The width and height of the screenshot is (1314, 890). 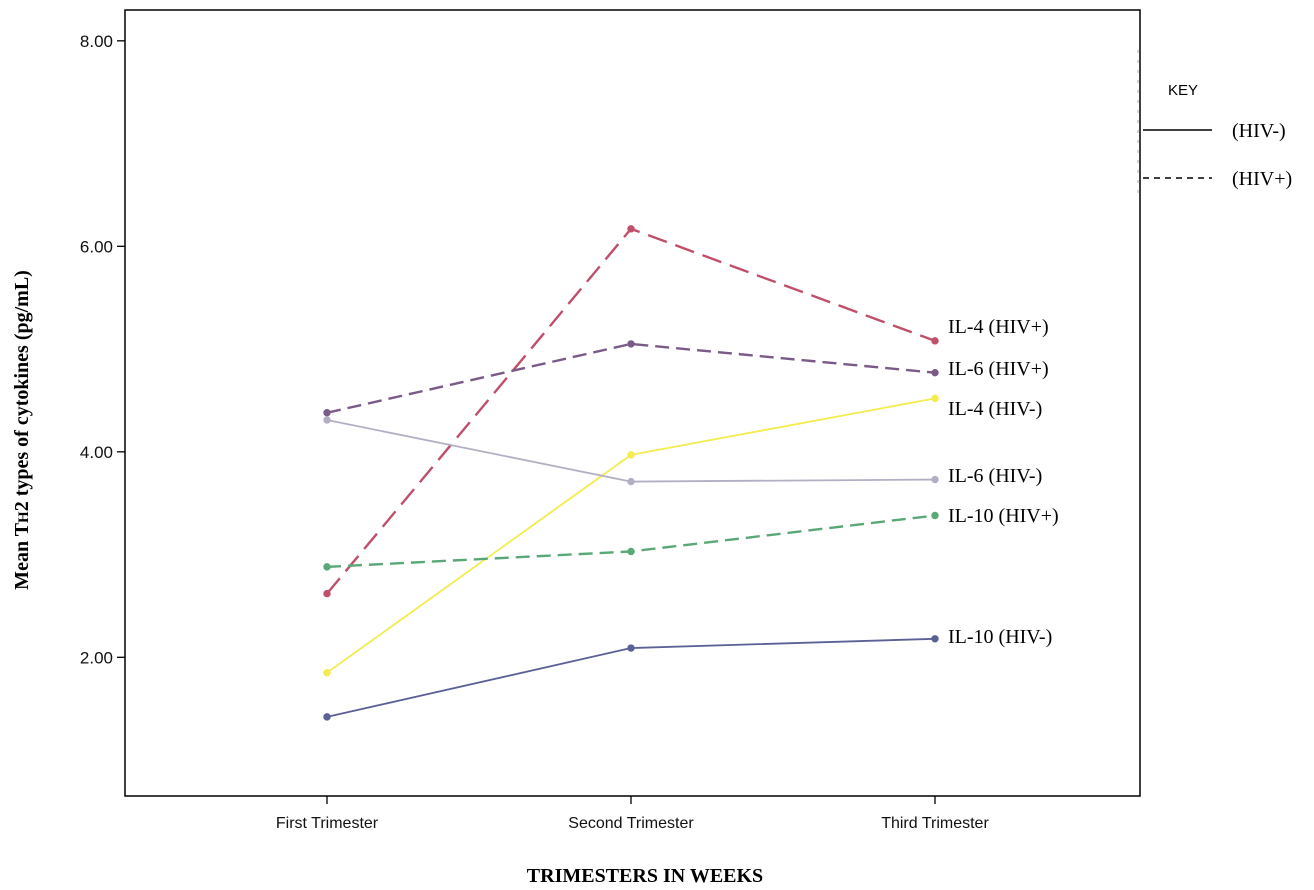 What do you see at coordinates (22, 390) in the screenshot?
I see `y-axis-title-rest: 2 types of cytokines (pg/mL)` at bounding box center [22, 390].